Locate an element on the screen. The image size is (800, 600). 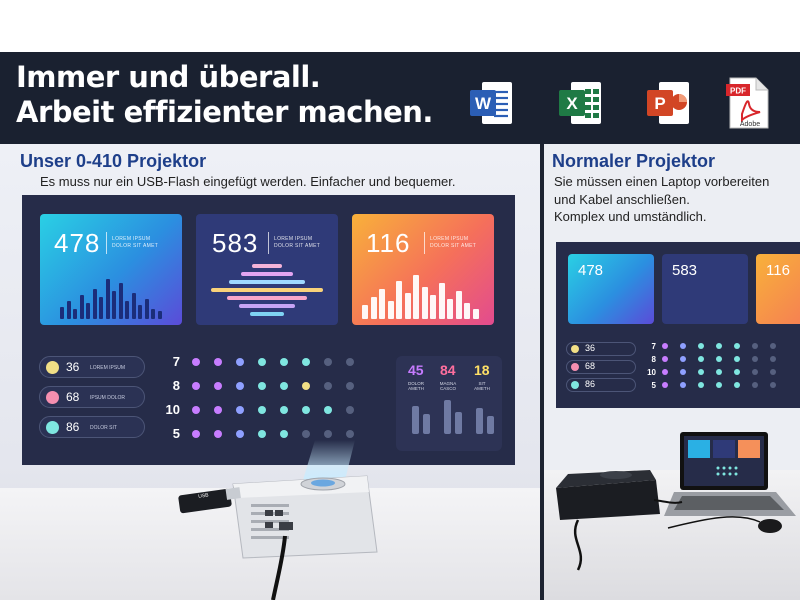
card-1-value: 478 is located at coordinates (77, 243).